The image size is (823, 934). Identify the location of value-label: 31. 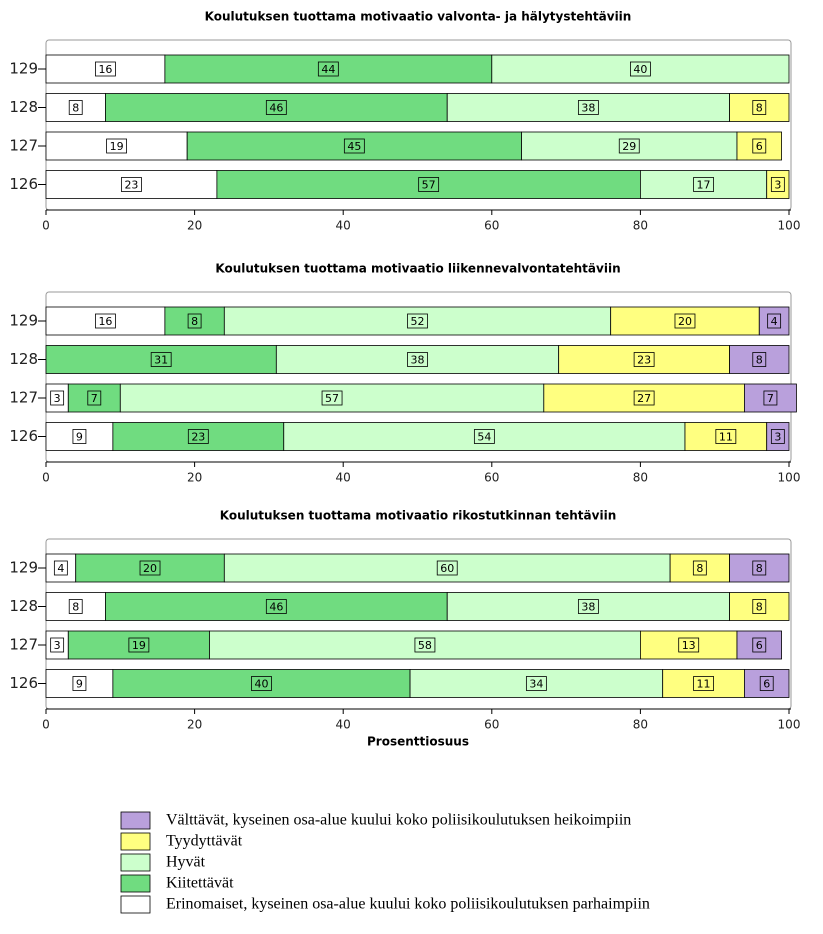
(161, 360).